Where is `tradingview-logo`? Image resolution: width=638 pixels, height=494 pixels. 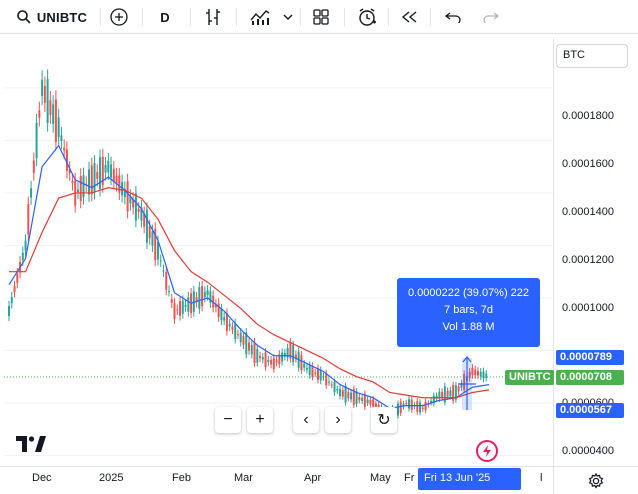 tradingview-logo is located at coordinates (31, 446).